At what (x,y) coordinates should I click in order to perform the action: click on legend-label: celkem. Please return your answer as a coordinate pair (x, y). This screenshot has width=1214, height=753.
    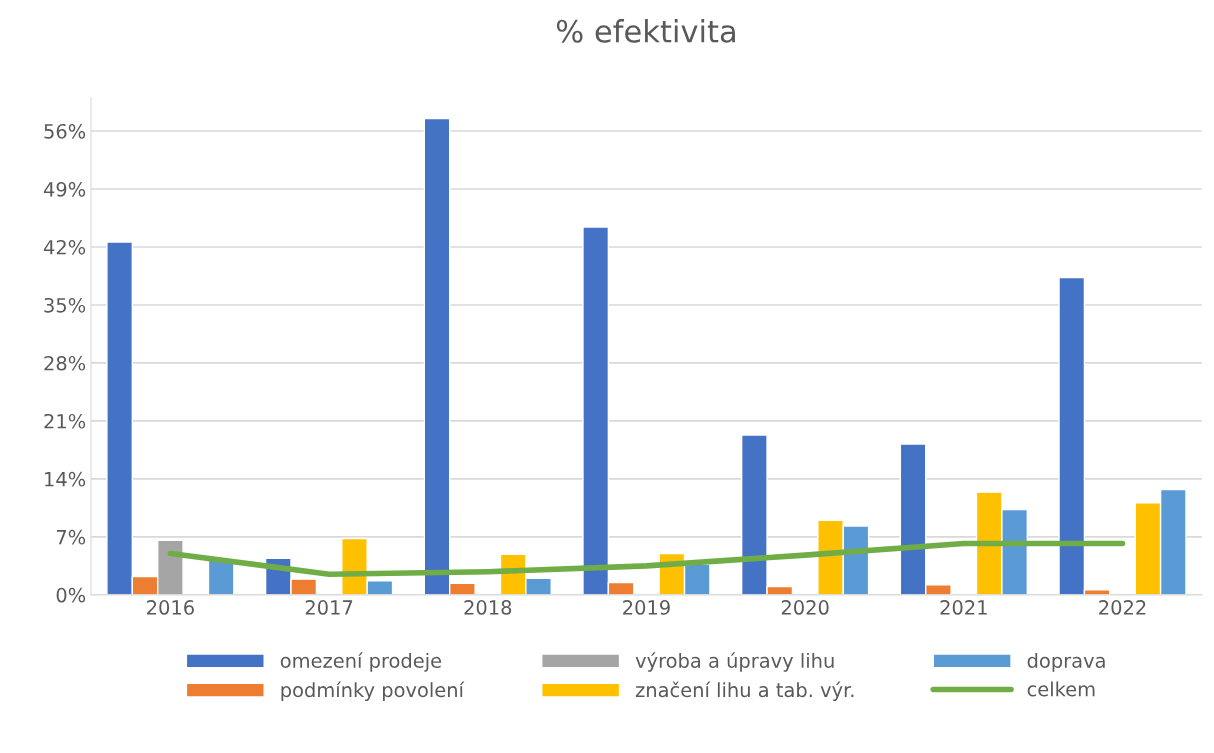
    Looking at the image, I should click on (1061, 689).